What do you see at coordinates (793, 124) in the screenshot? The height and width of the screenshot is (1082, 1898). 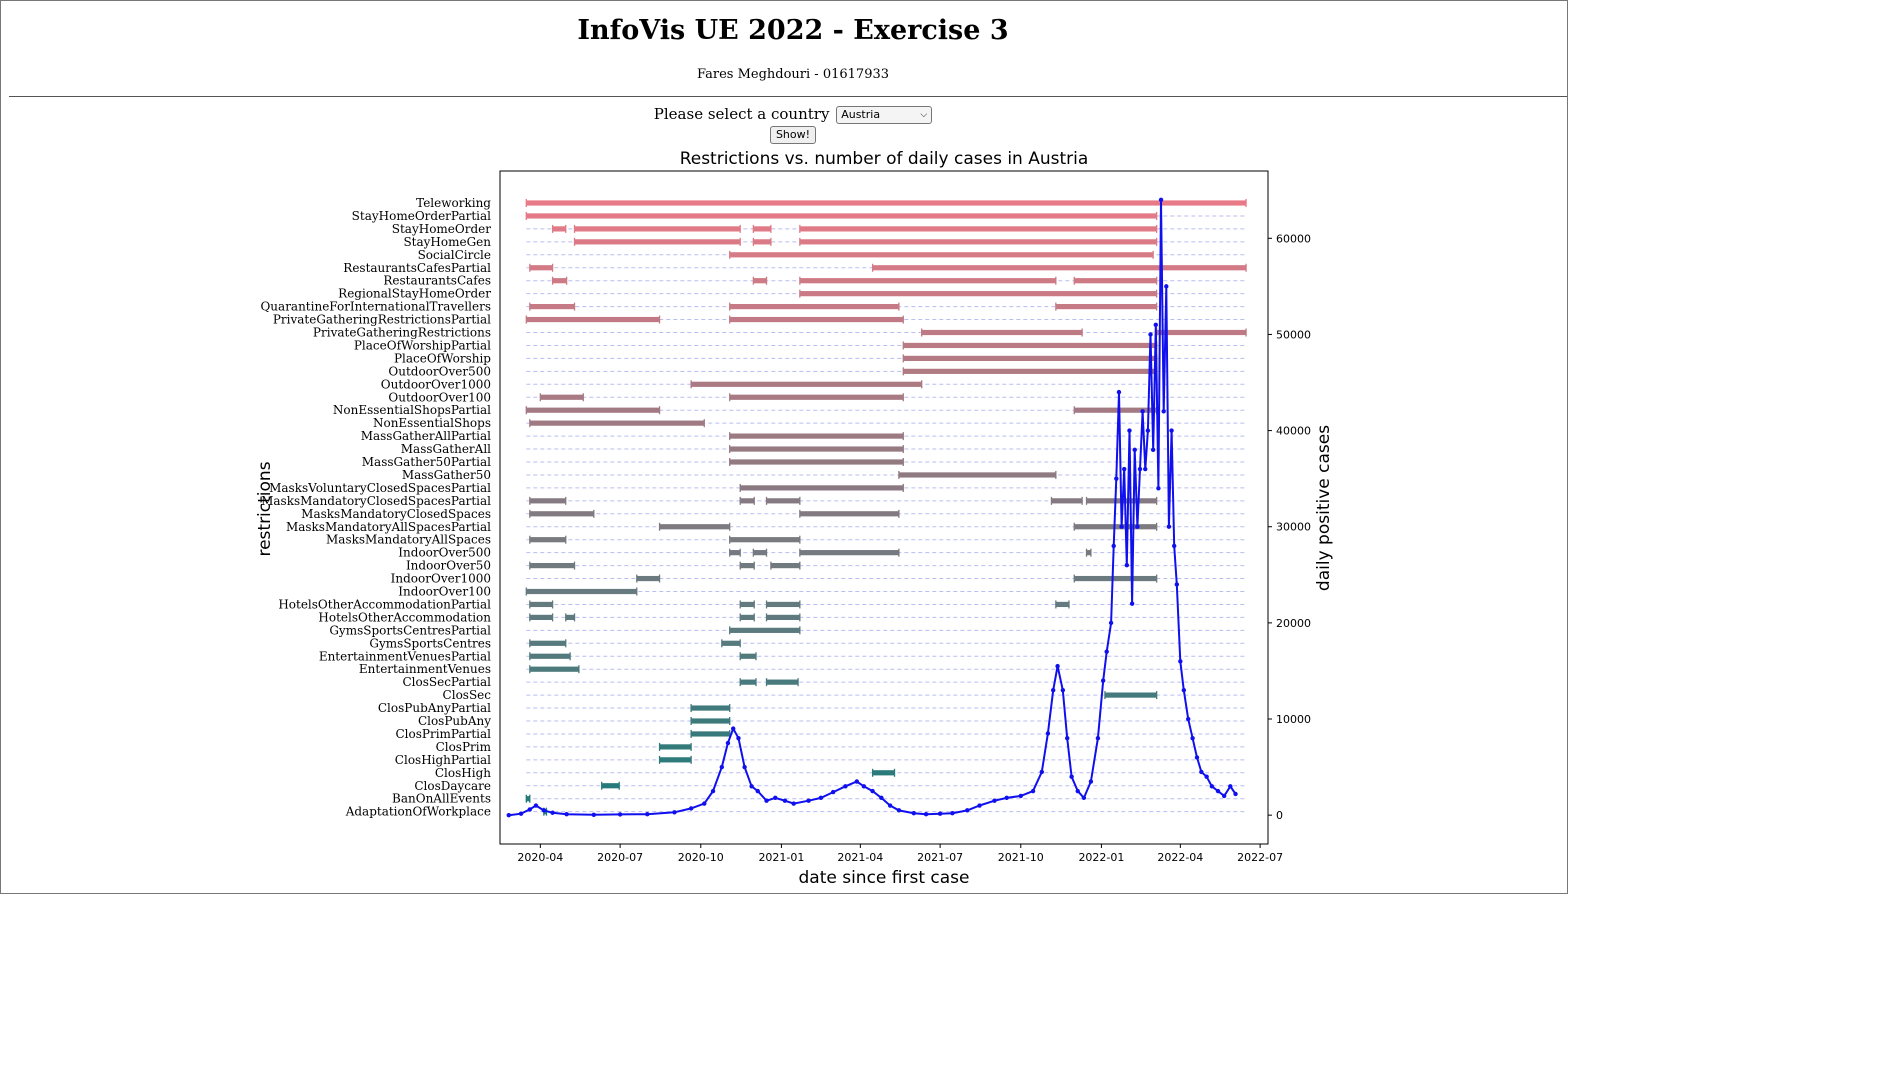 I see `country-controls: Please select a country Austria ⌵ Show!` at bounding box center [793, 124].